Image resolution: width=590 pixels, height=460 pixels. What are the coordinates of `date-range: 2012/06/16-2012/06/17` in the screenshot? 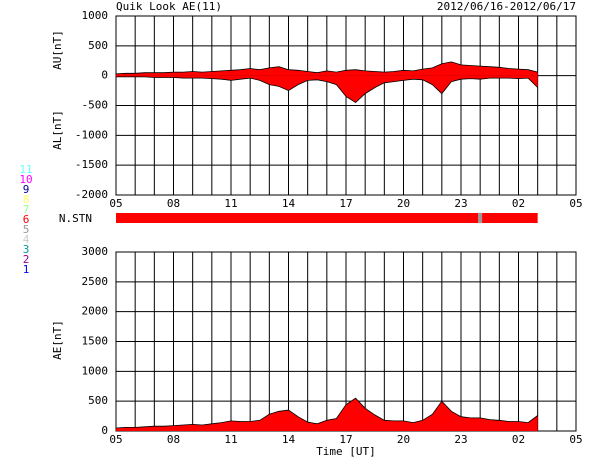 It's located at (506, 6).